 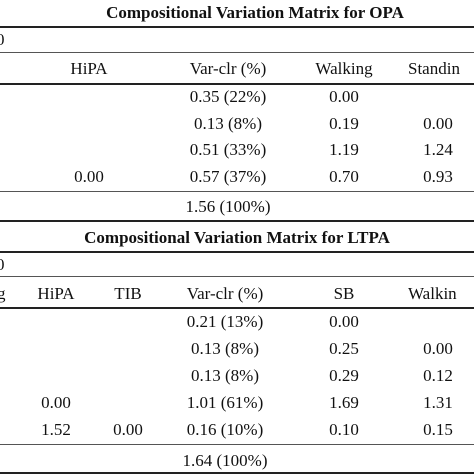 I want to click on table2-header-walking: Walkin, so click(x=432, y=293).